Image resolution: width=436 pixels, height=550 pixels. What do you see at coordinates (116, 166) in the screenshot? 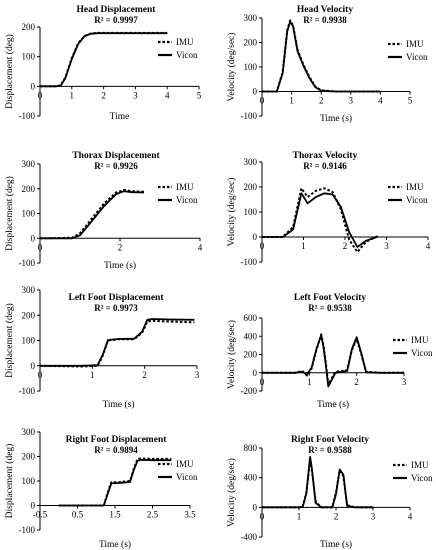
I see `r-squared-label: R² = 0.9926` at bounding box center [116, 166].